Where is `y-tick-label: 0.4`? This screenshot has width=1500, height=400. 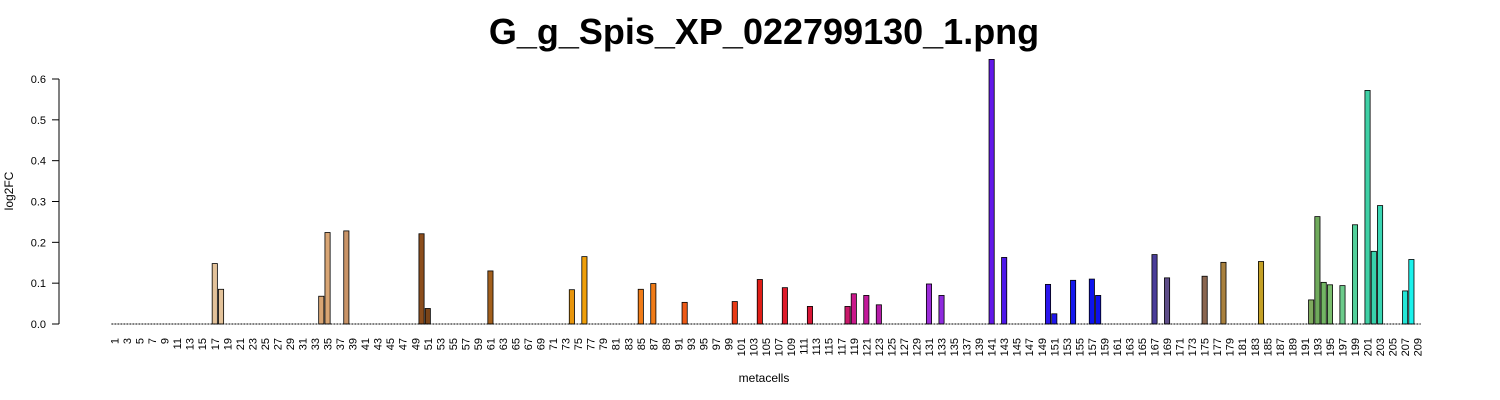 y-tick-label: 0.4 is located at coordinates (38, 162).